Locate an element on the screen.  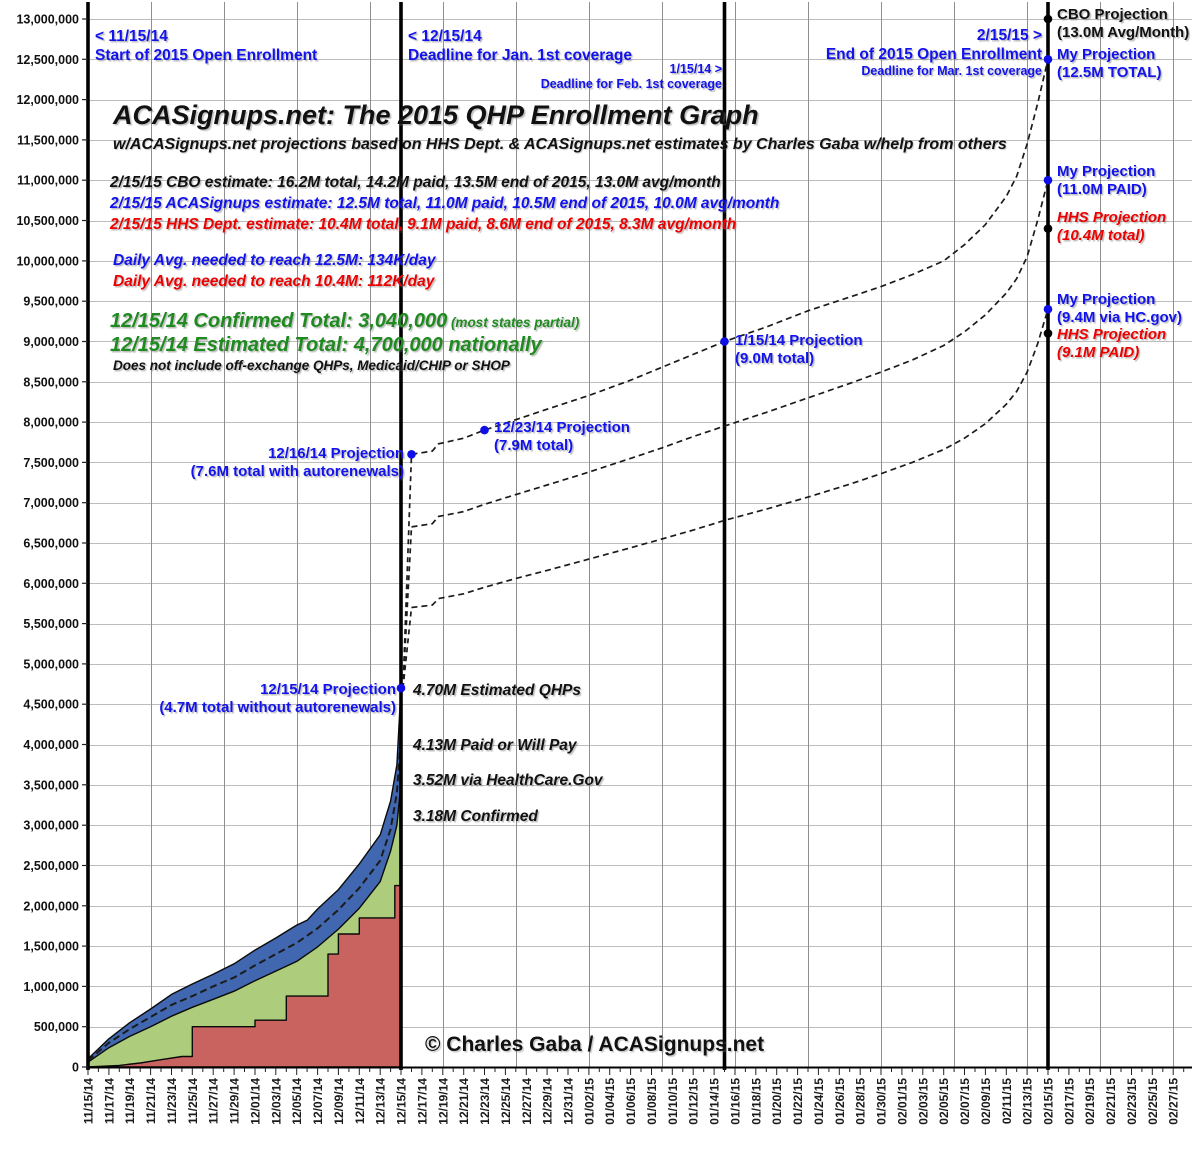
y-tick-label: 2,500,000 is located at coordinates (51, 866).